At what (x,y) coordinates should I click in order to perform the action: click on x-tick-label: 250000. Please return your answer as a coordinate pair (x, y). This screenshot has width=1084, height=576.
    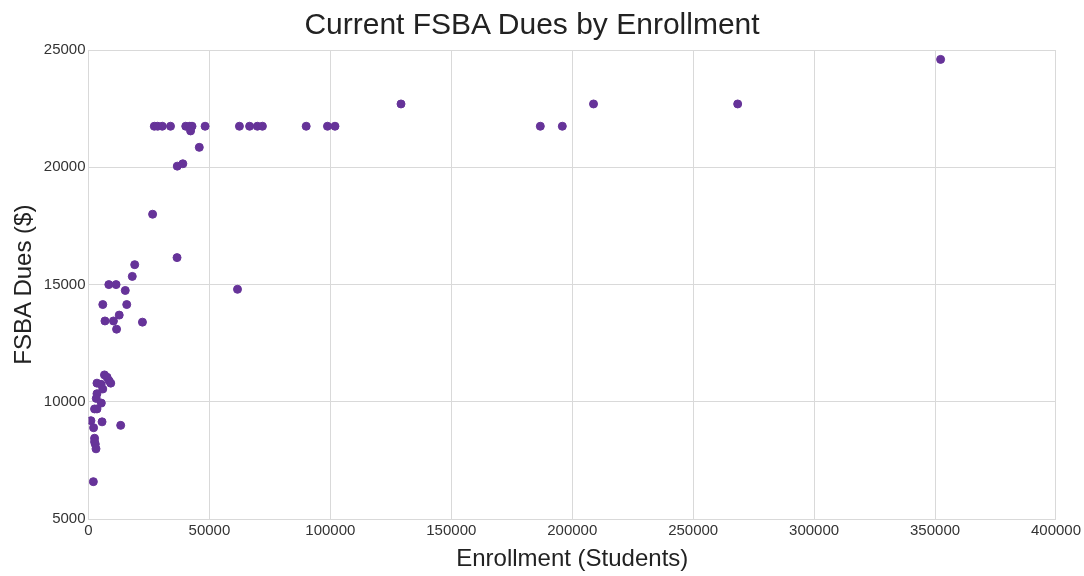
    Looking at the image, I should click on (693, 530).